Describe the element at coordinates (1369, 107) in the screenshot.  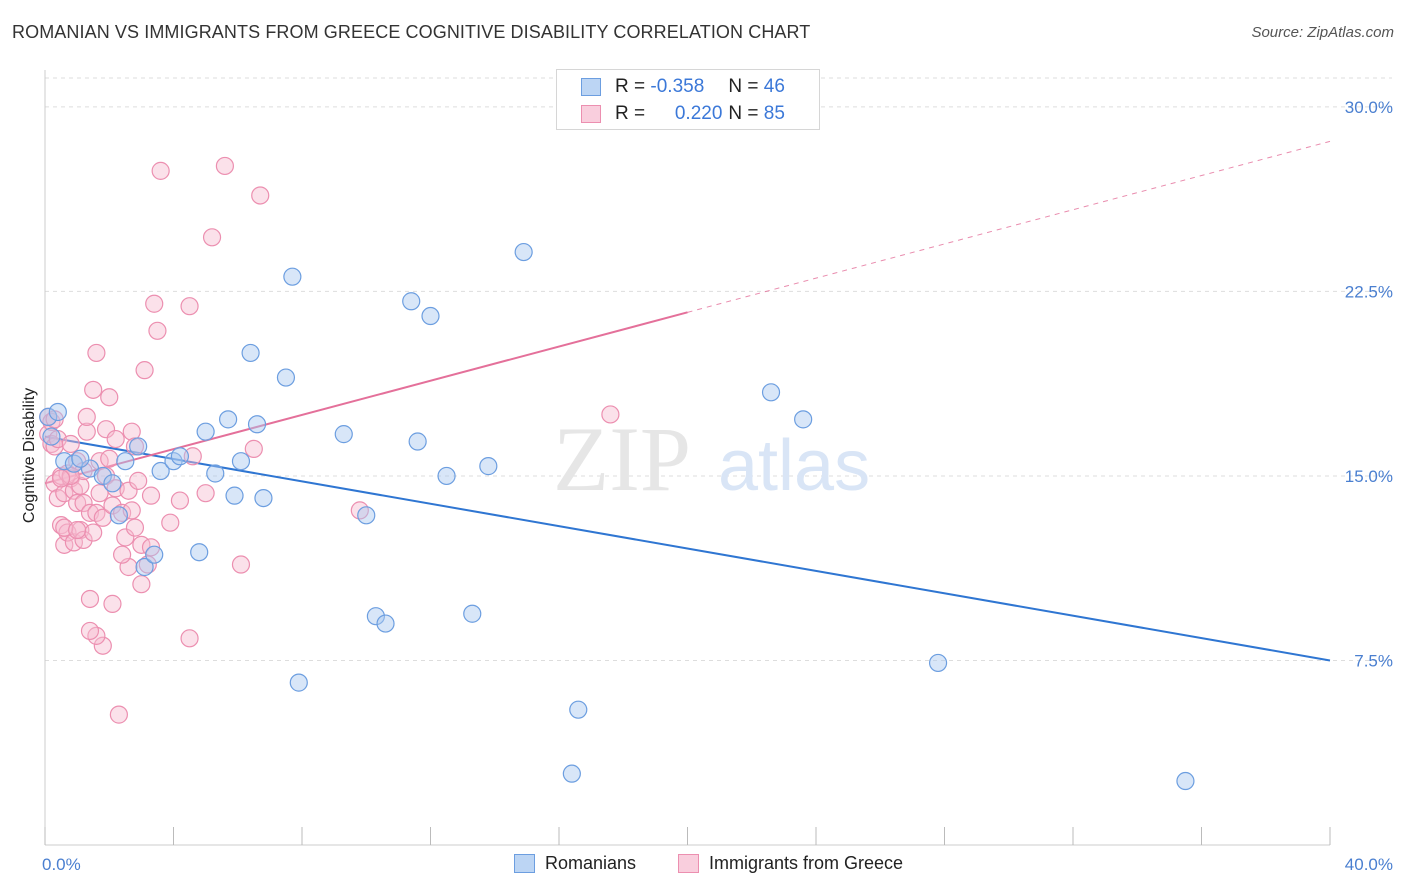
I see `y-tick-label: 30.0%` at that location.